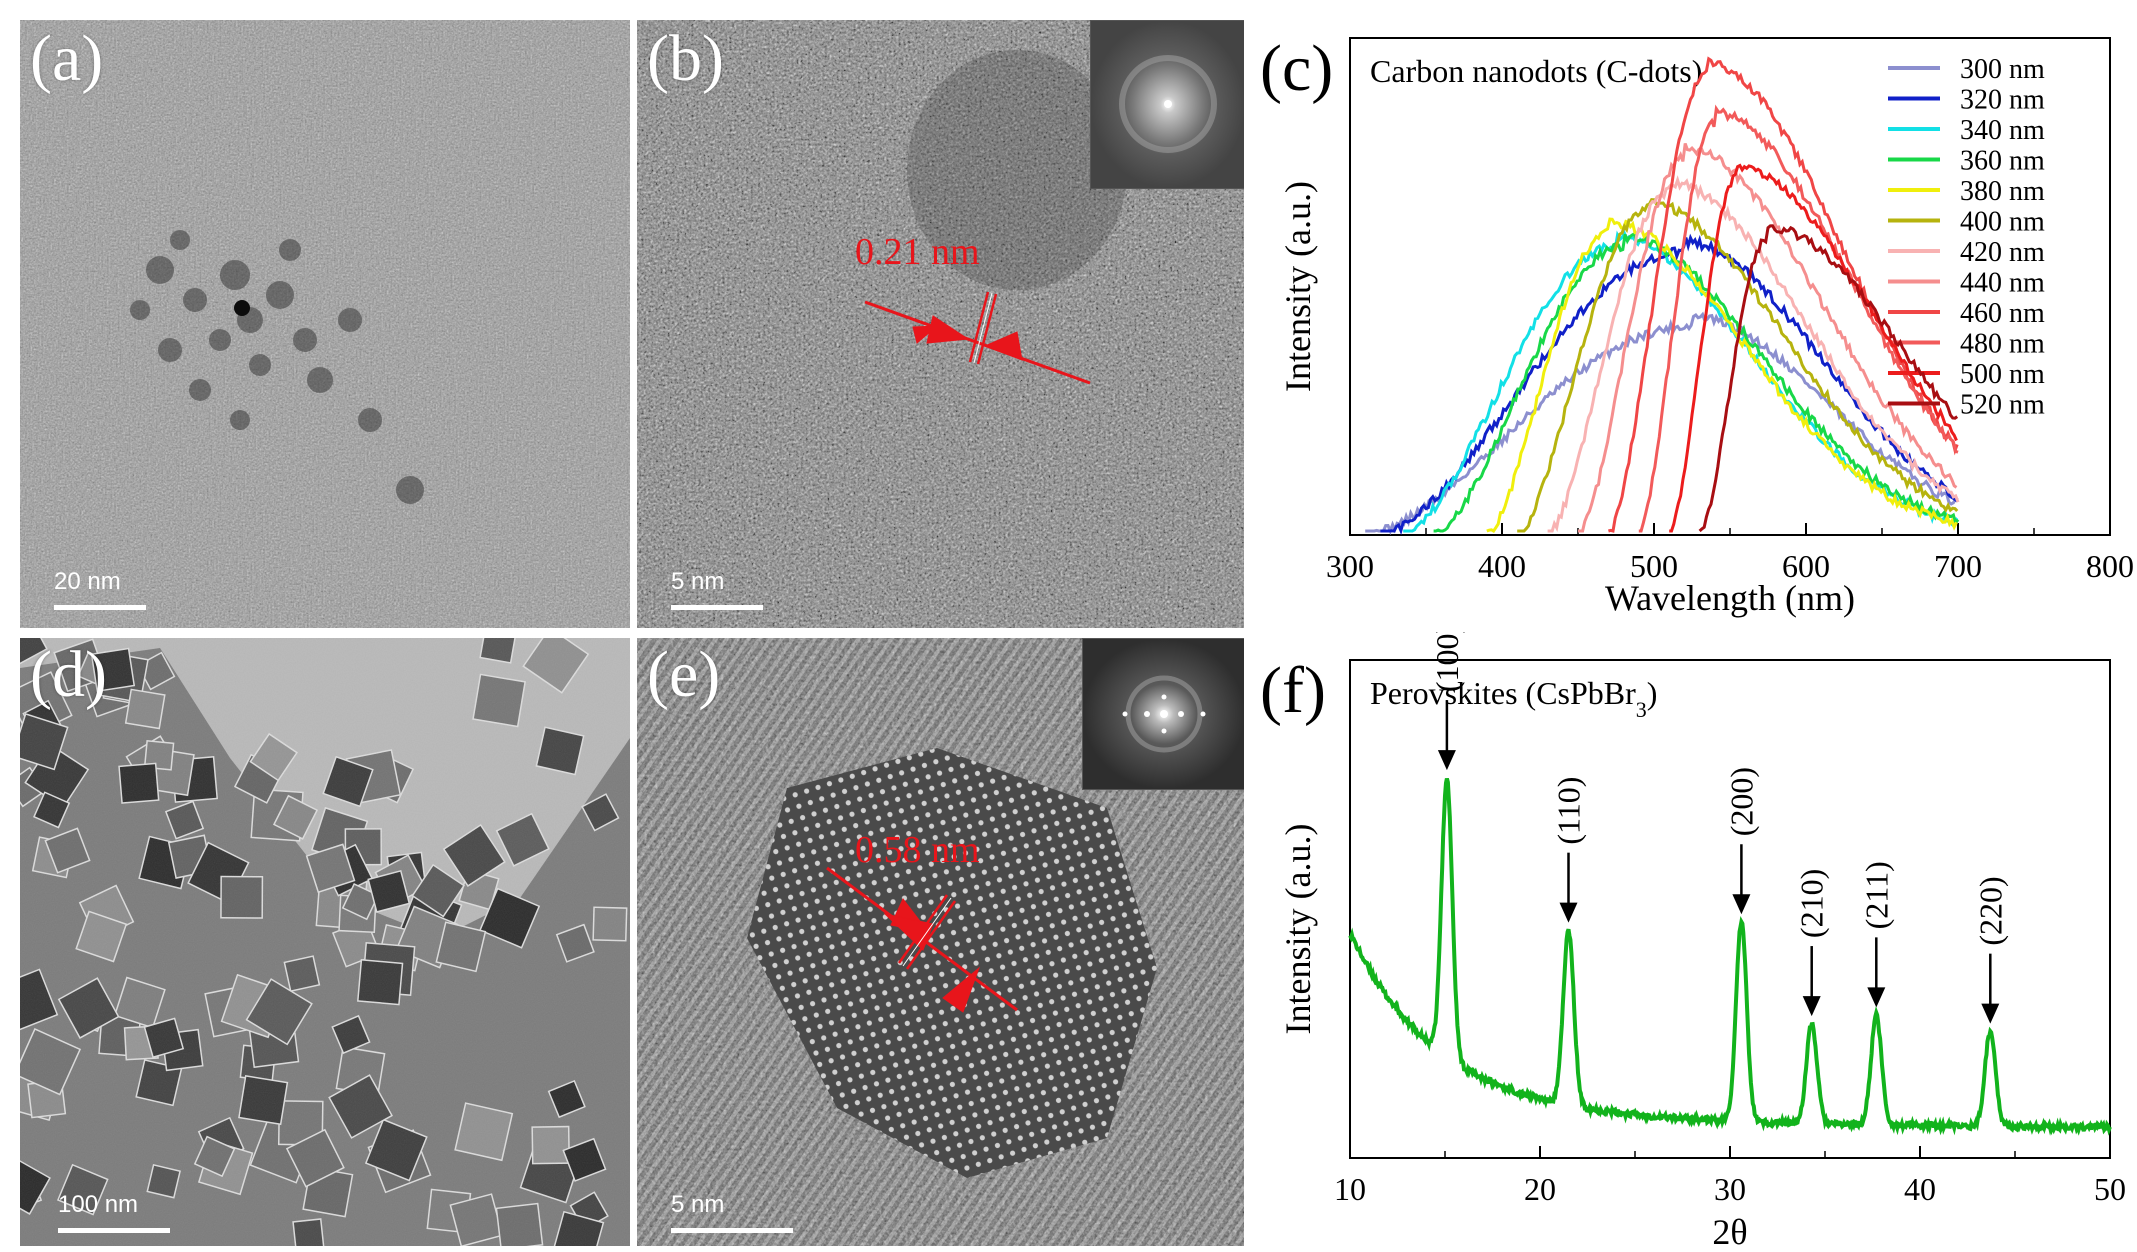 The image size is (2137, 1252). Describe the element at coordinates (1729, 1232) in the screenshot. I see `x-axis-label: 2θ` at that location.